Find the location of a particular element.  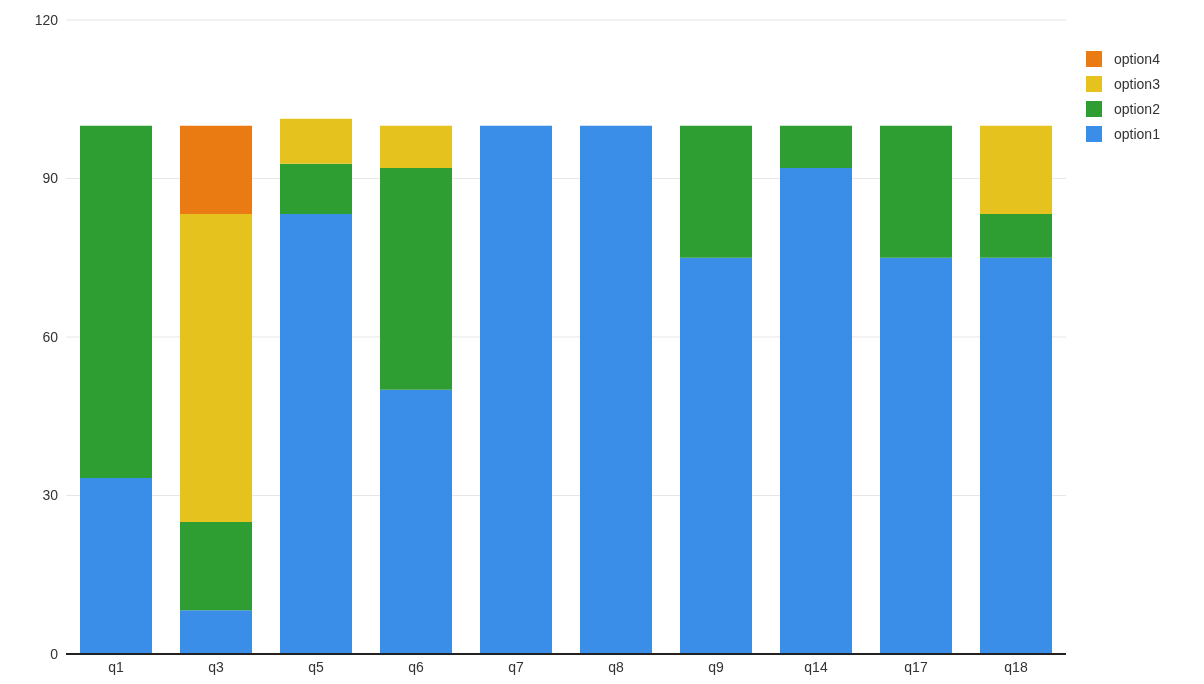

x-tick-label: q3 is located at coordinates (216, 666).